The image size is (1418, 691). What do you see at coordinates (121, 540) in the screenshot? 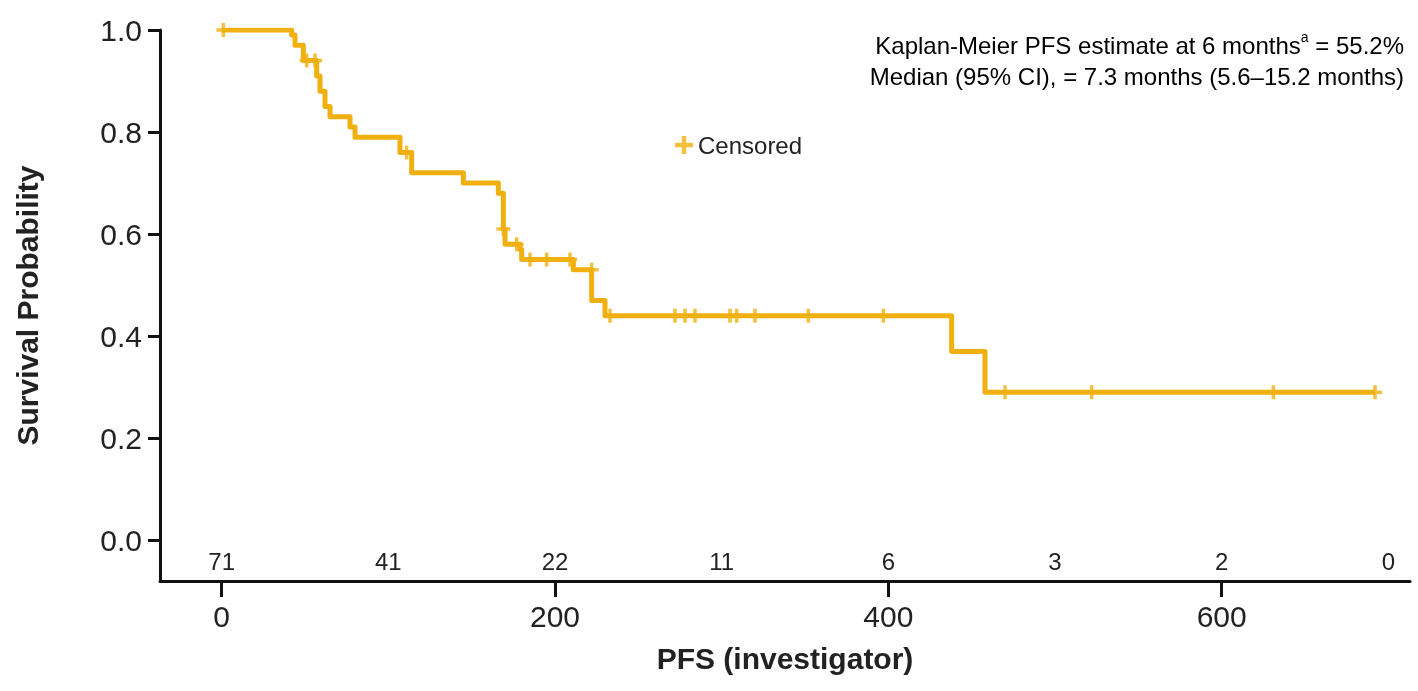
I see `y-tick-label: 0.0` at bounding box center [121, 540].